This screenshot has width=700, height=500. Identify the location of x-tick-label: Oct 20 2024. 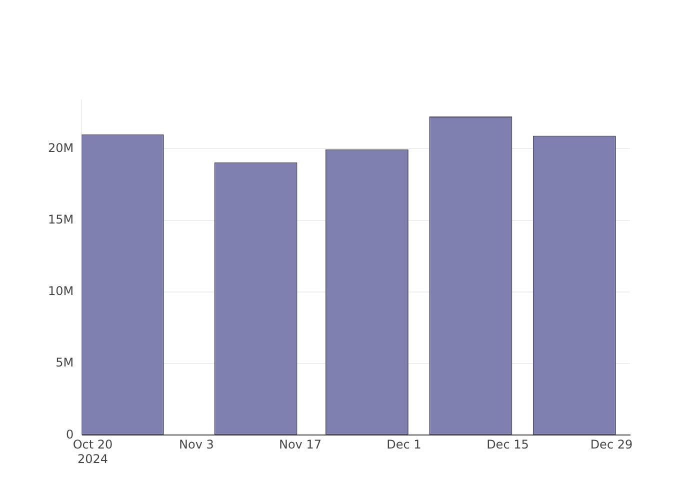
(92, 452).